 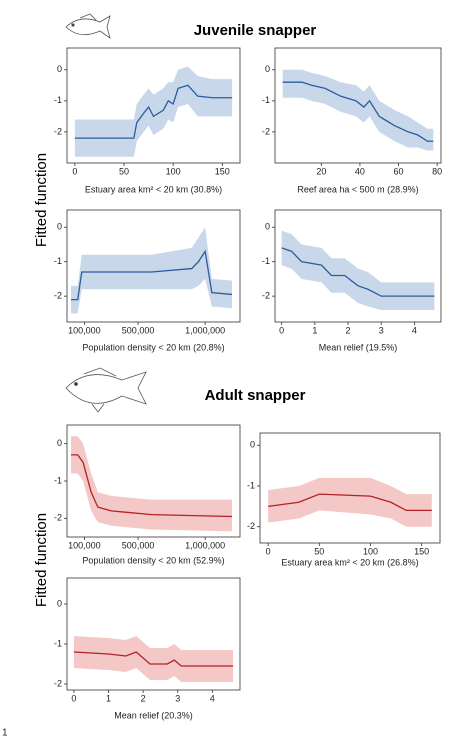 What do you see at coordinates (399, 171) in the screenshot?
I see `x-tick-label: 60` at bounding box center [399, 171].